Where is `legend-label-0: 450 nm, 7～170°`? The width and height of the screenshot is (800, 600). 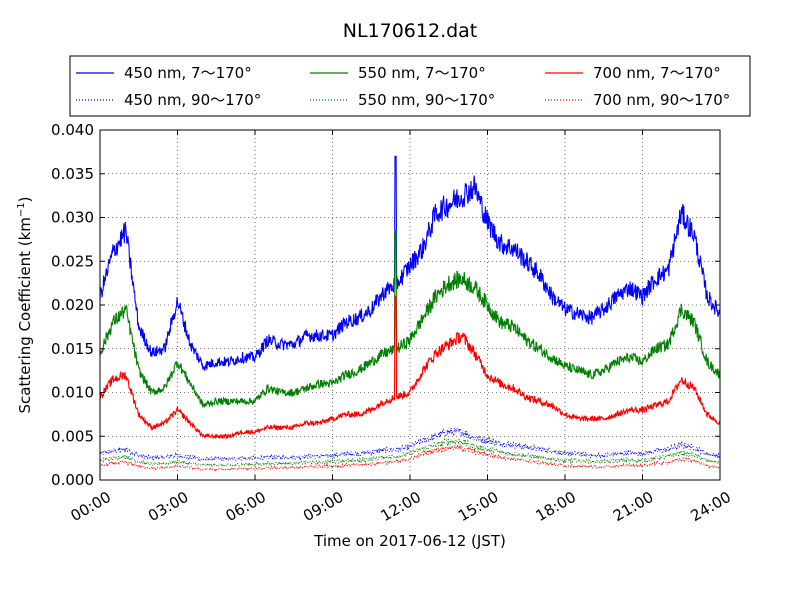 legend-label-0: 450 nm, 7～170° is located at coordinates (188, 73).